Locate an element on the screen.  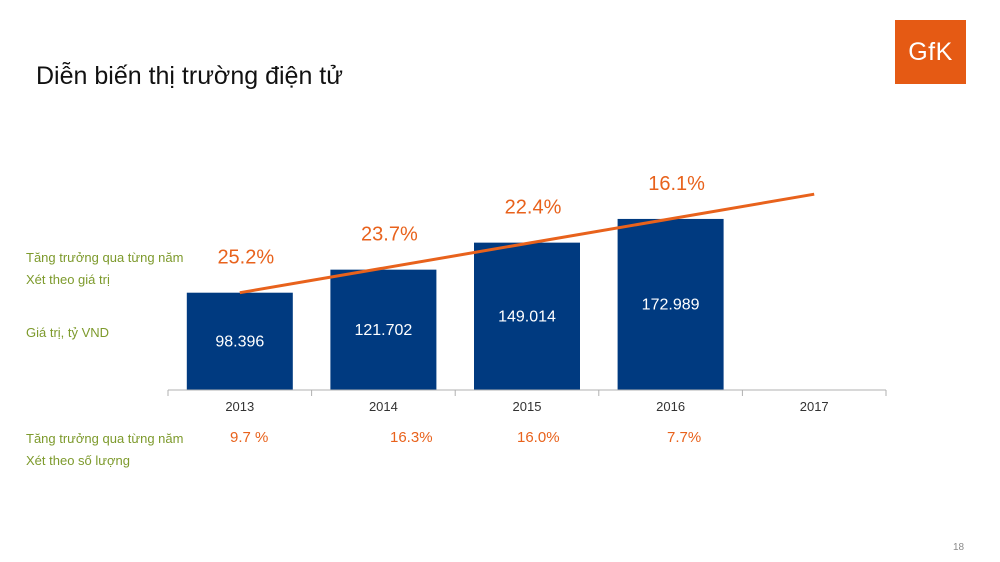
x-tick-label-2015: 2015 is located at coordinates (527, 406).